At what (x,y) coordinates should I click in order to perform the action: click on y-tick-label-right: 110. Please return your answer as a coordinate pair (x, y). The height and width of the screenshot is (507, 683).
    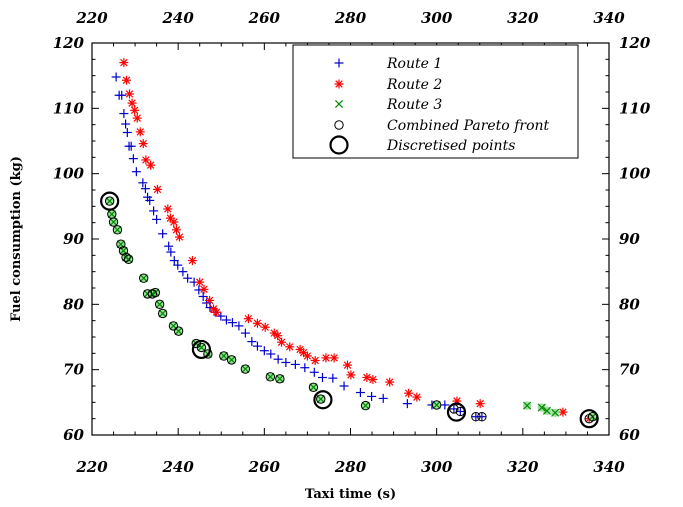
    Looking at the image, I should click on (635, 108).